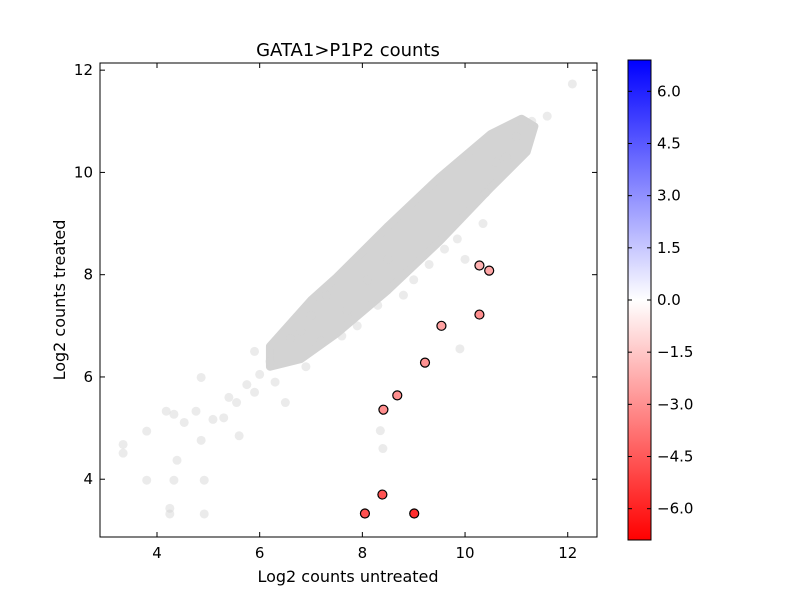  I want to click on x-tick-label: 8, so click(363, 553).